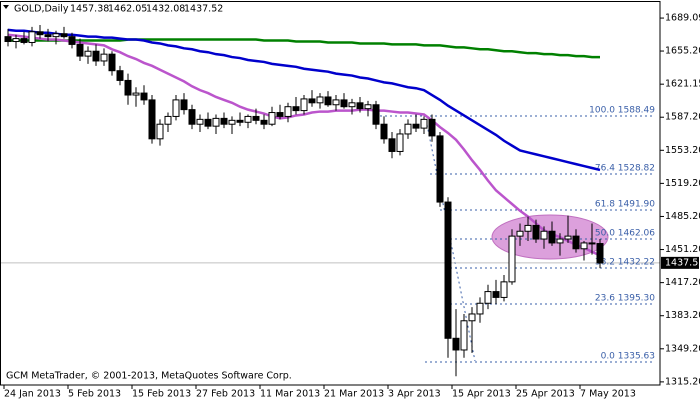 The height and width of the screenshot is (402, 700). I want to click on x-tick-label: 11 Mar 2013, so click(290, 394).